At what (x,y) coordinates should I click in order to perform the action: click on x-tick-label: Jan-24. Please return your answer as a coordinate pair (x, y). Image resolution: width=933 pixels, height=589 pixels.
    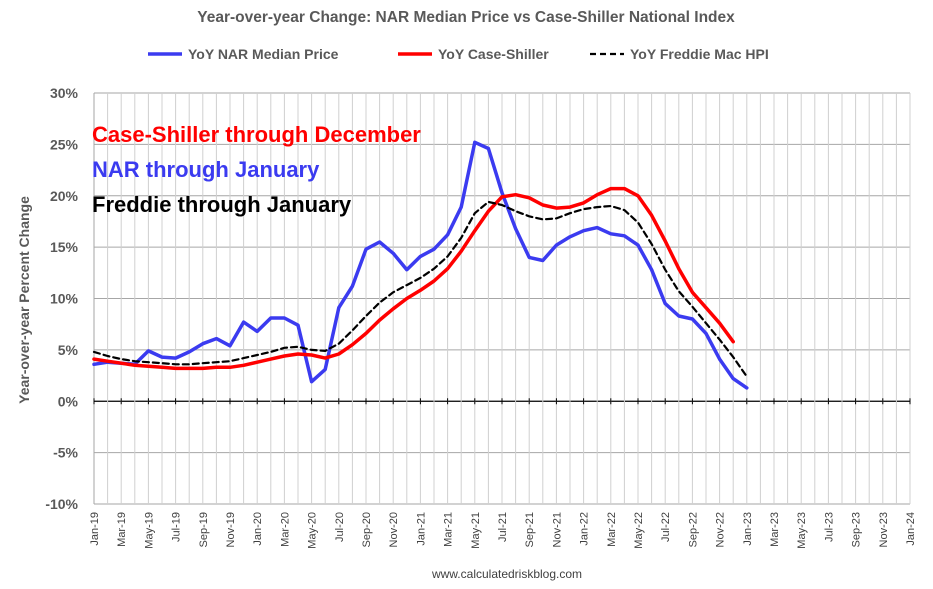
    Looking at the image, I should click on (911, 529).